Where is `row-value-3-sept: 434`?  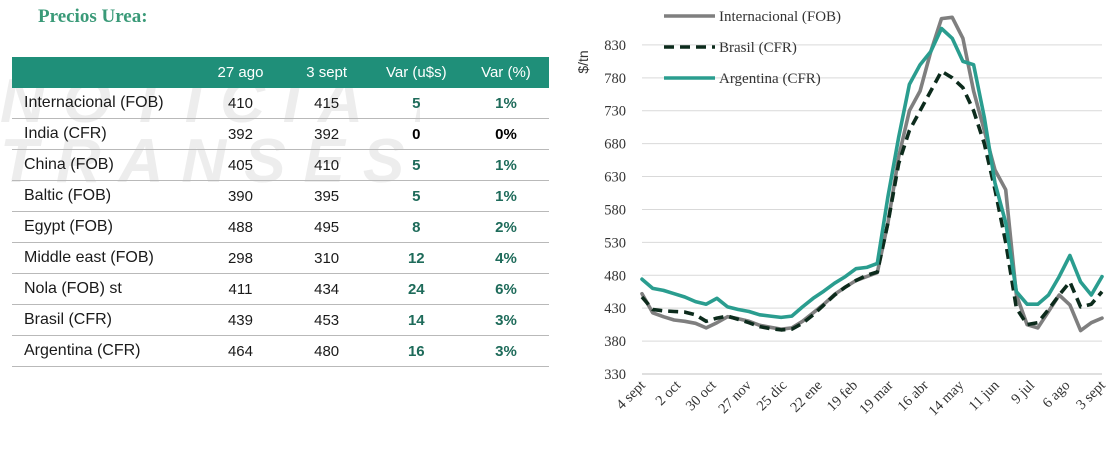 row-value-3-sept: 434 is located at coordinates (326, 289).